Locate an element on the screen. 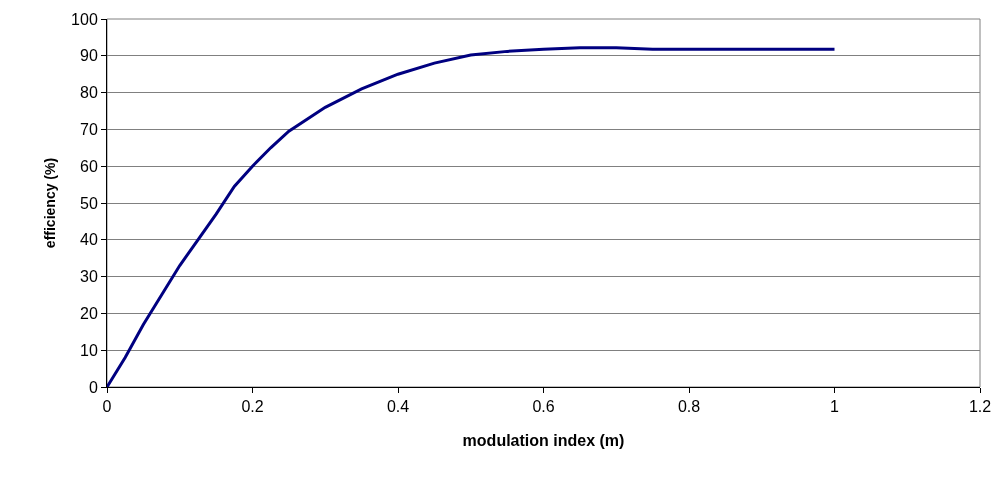 The image size is (1001, 482). y-tick-label: 40 is located at coordinates (89, 240).